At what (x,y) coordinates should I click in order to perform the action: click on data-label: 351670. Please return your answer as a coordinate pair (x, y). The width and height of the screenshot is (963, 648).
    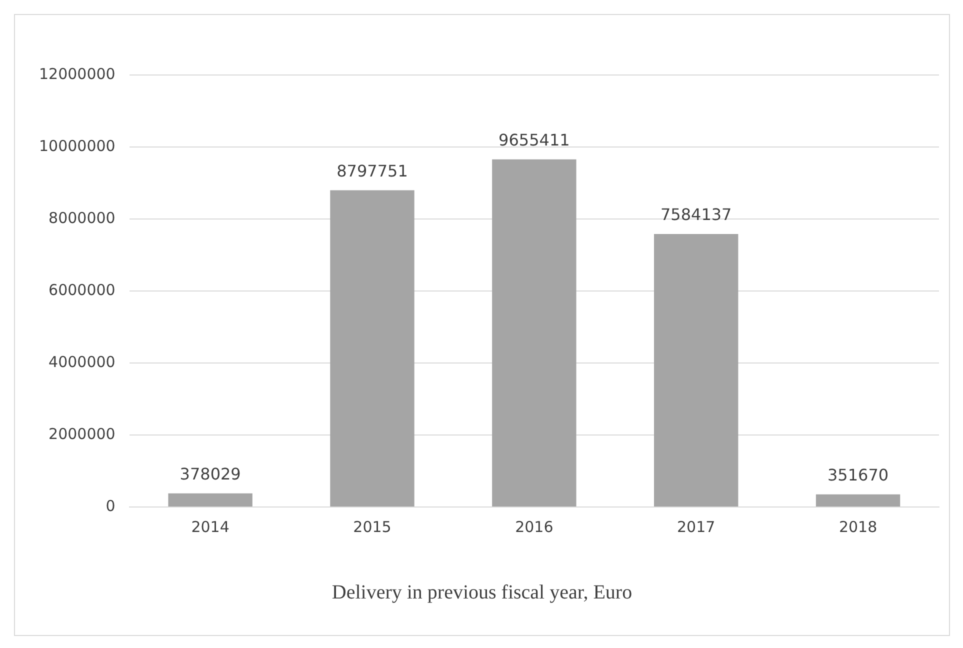
    Looking at the image, I should click on (858, 474).